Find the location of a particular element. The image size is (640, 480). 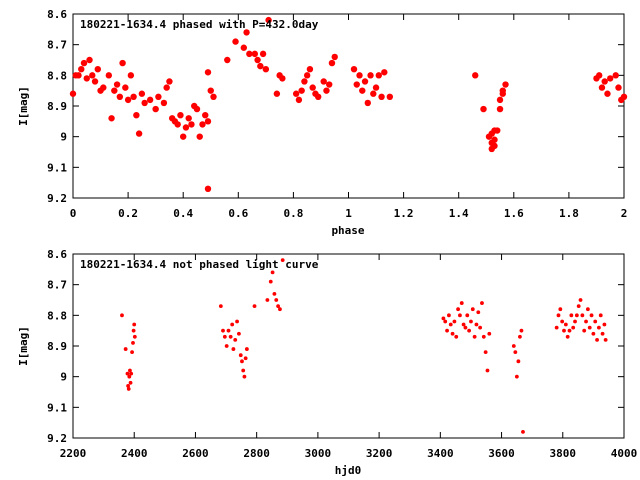

unphased-y-tick-label: 8.9 is located at coordinates (57, 346).